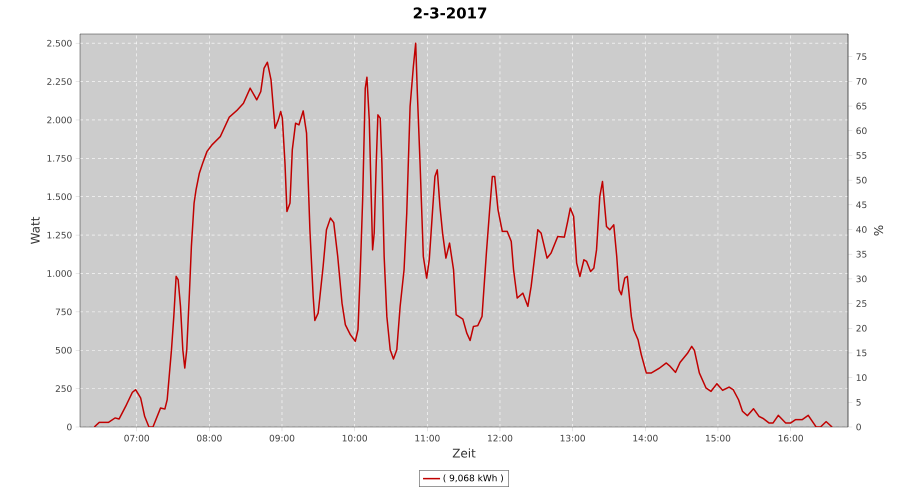 The height and width of the screenshot is (500, 900). Describe the element at coordinates (59, 81) in the screenshot. I see `y-tick-label: 2.250` at that location.